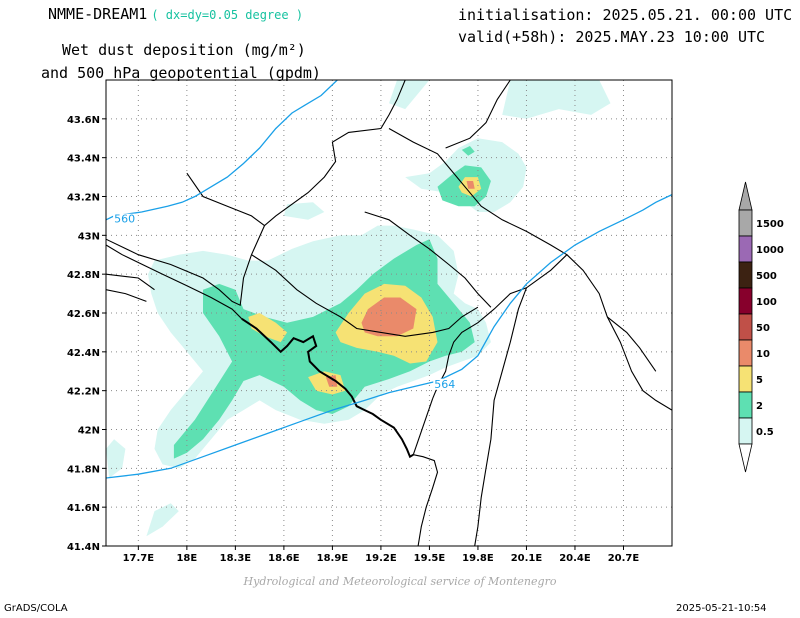  Describe the element at coordinates (759, 406) in the screenshot. I see `legend-label: 2` at that location.